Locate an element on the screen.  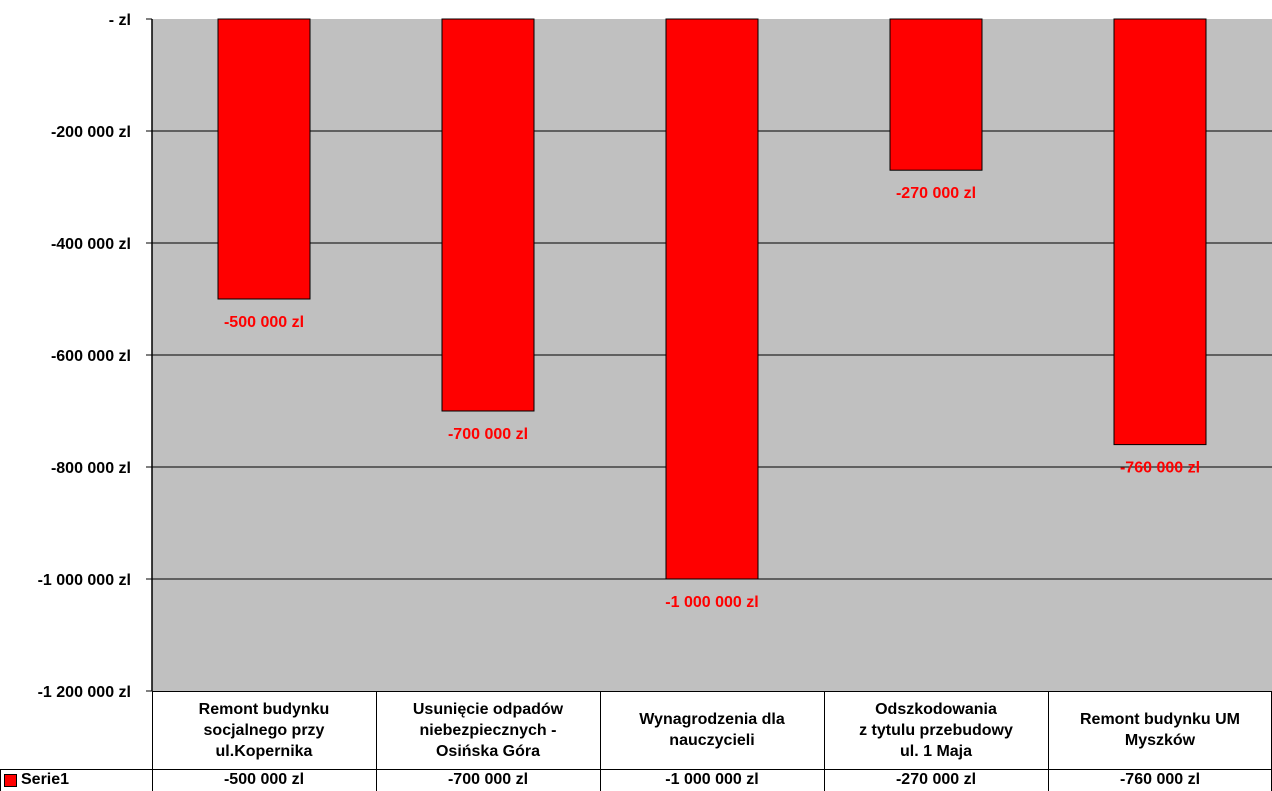
legend-entry: Serie1 is located at coordinates (76, 780).